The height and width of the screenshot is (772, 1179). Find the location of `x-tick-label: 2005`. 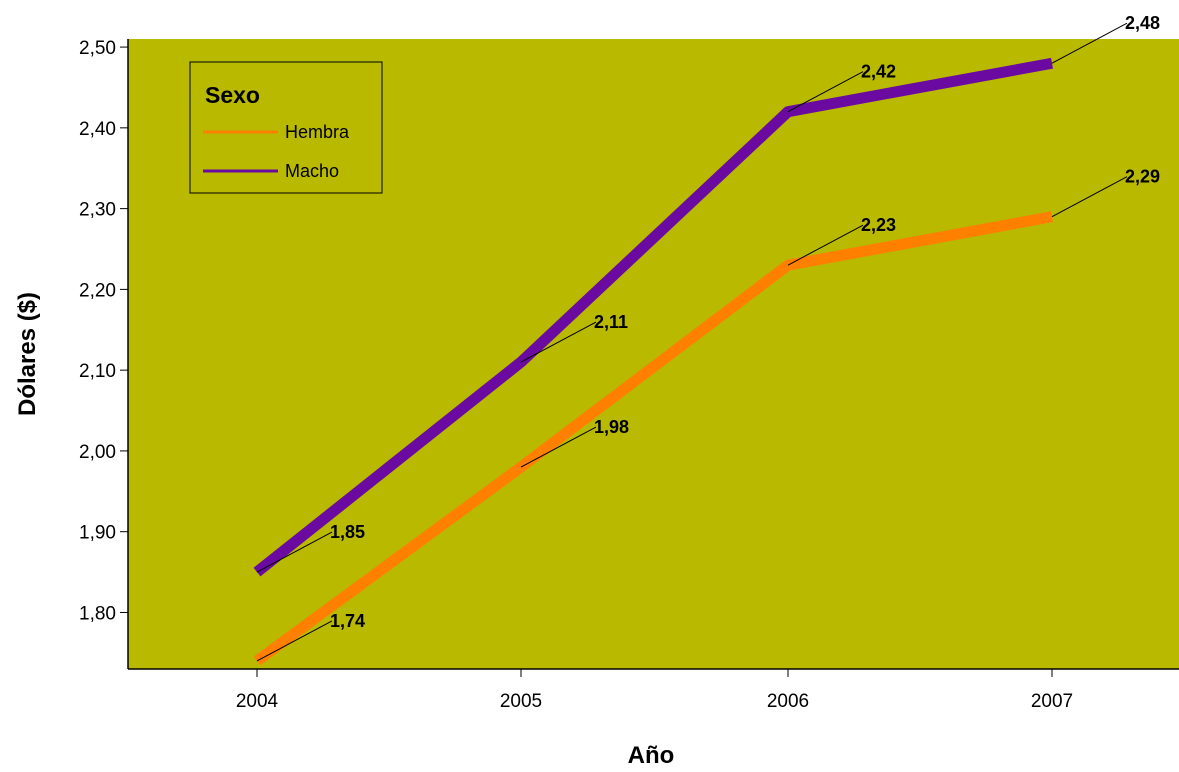

x-tick-label: 2005 is located at coordinates (521, 701).